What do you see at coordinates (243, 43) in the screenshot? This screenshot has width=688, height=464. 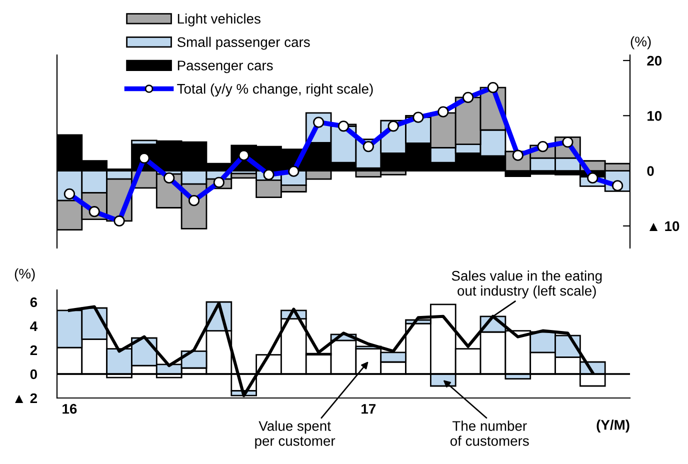 I see `legend-label: Small passenger cars` at bounding box center [243, 43].